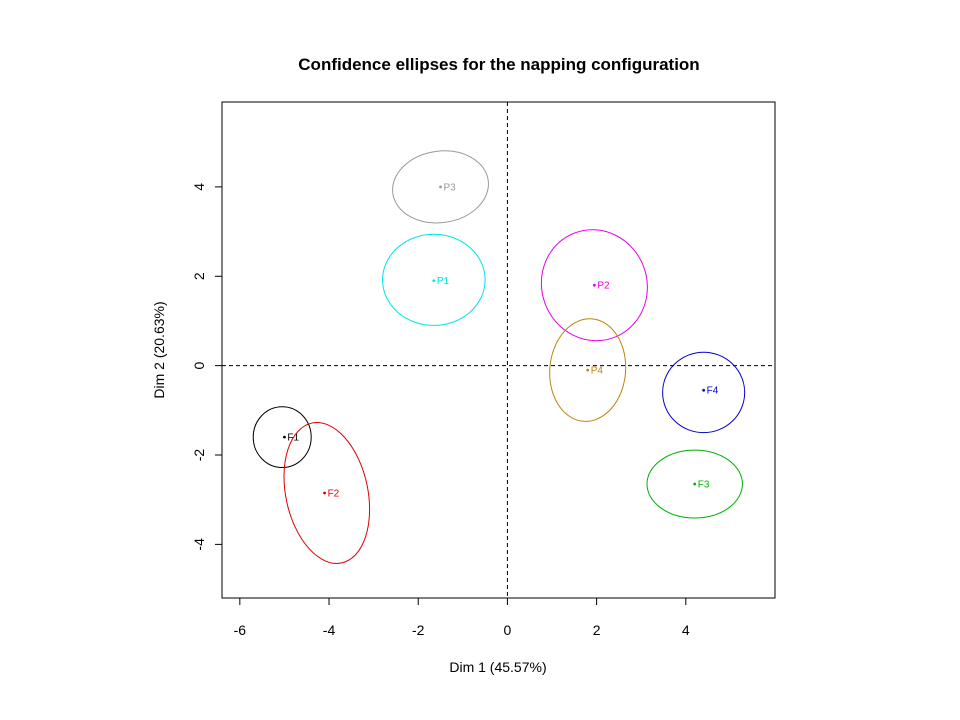  I want to click on x-axis: -6 -4 -2 0 2 4, so click(462, 617).